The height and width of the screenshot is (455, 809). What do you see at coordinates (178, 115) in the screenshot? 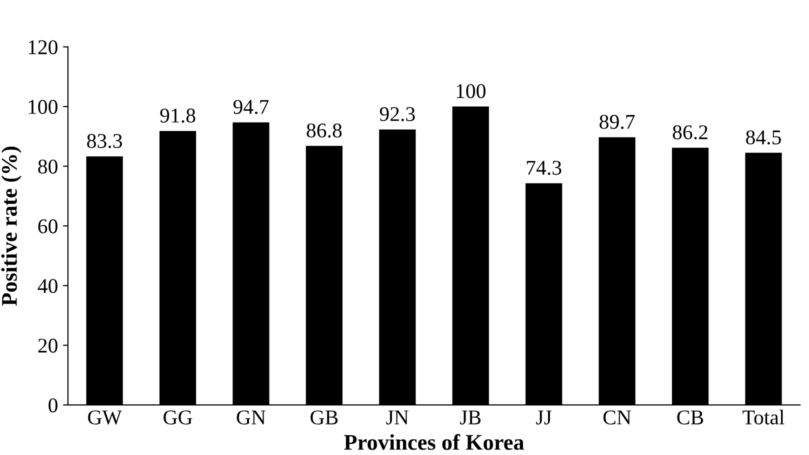
I see `data-label: 91.8` at bounding box center [178, 115].